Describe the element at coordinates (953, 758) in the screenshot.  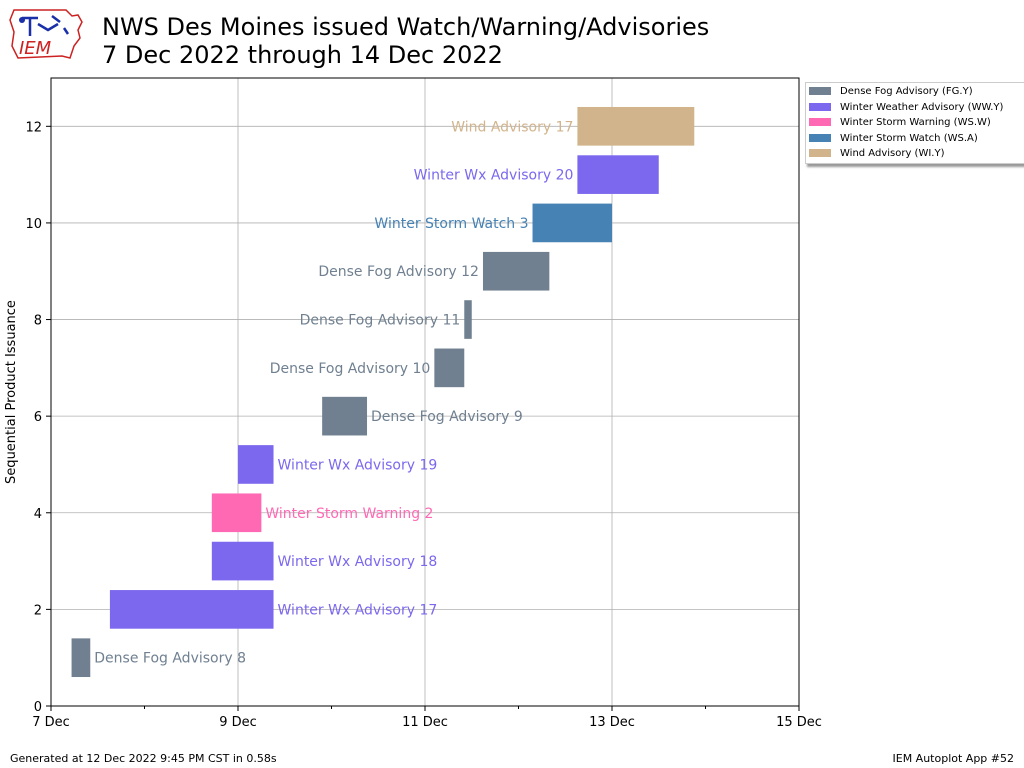
I see `footer-app-id: IEM Autoplot App #52` at that location.